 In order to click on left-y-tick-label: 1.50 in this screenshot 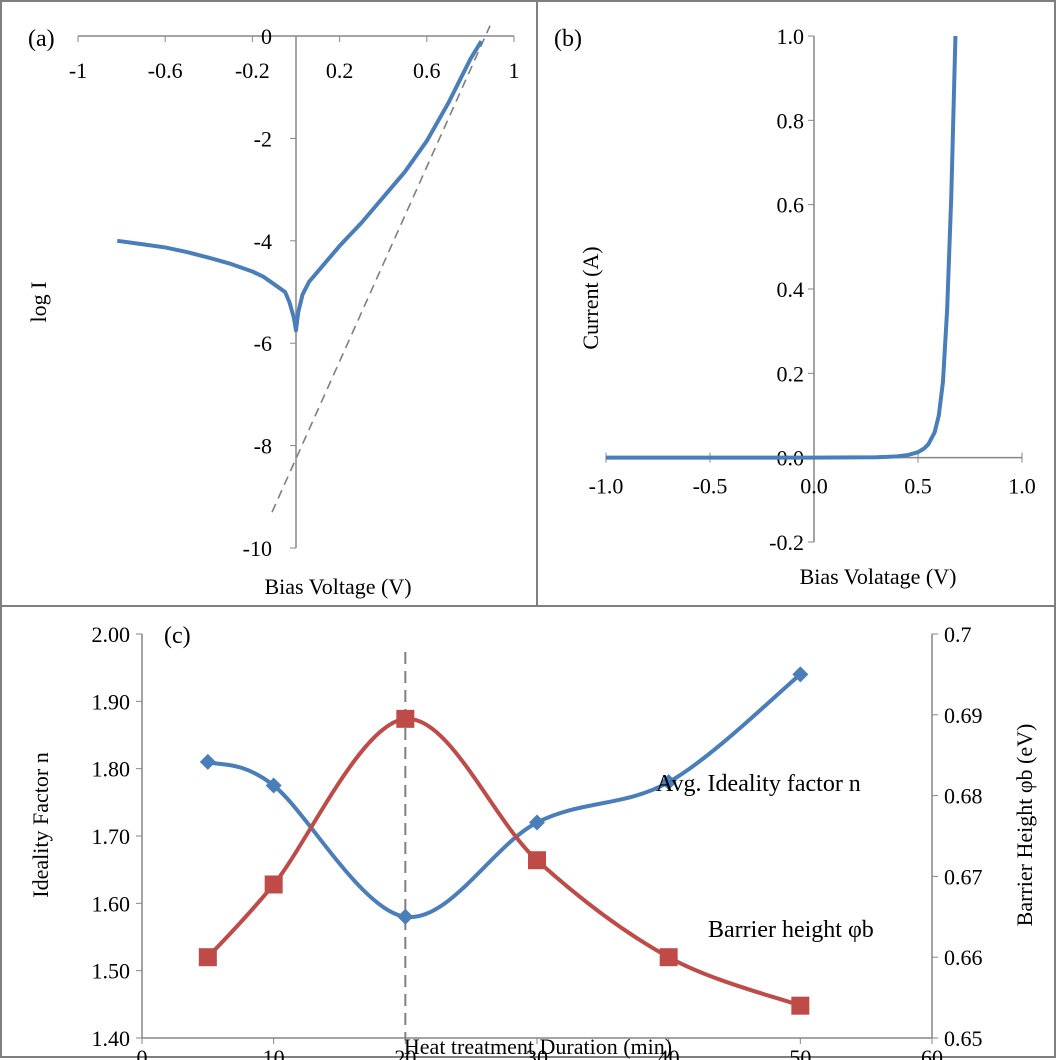, I will do `click(111, 971)`.